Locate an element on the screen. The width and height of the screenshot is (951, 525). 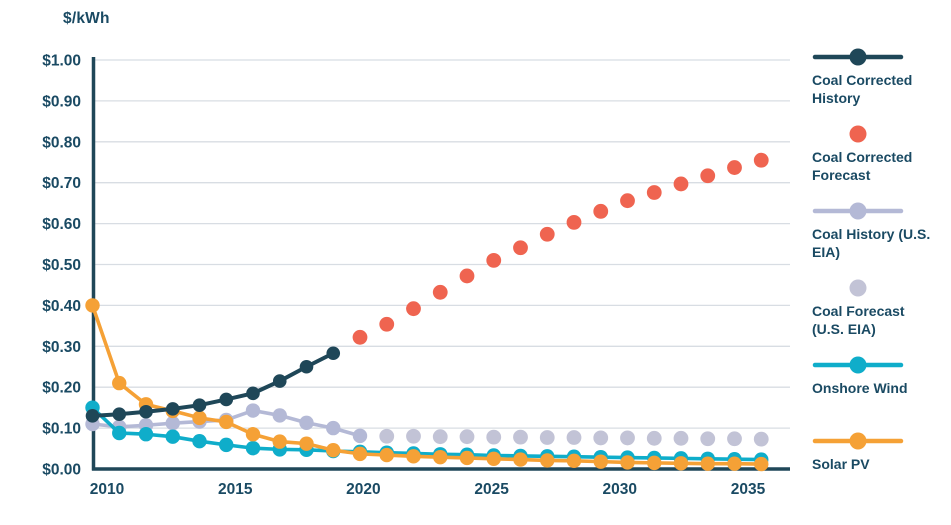
legend-item-coal-corrected-forecast: Coal Corrected Forecast is located at coordinates (881, 154).